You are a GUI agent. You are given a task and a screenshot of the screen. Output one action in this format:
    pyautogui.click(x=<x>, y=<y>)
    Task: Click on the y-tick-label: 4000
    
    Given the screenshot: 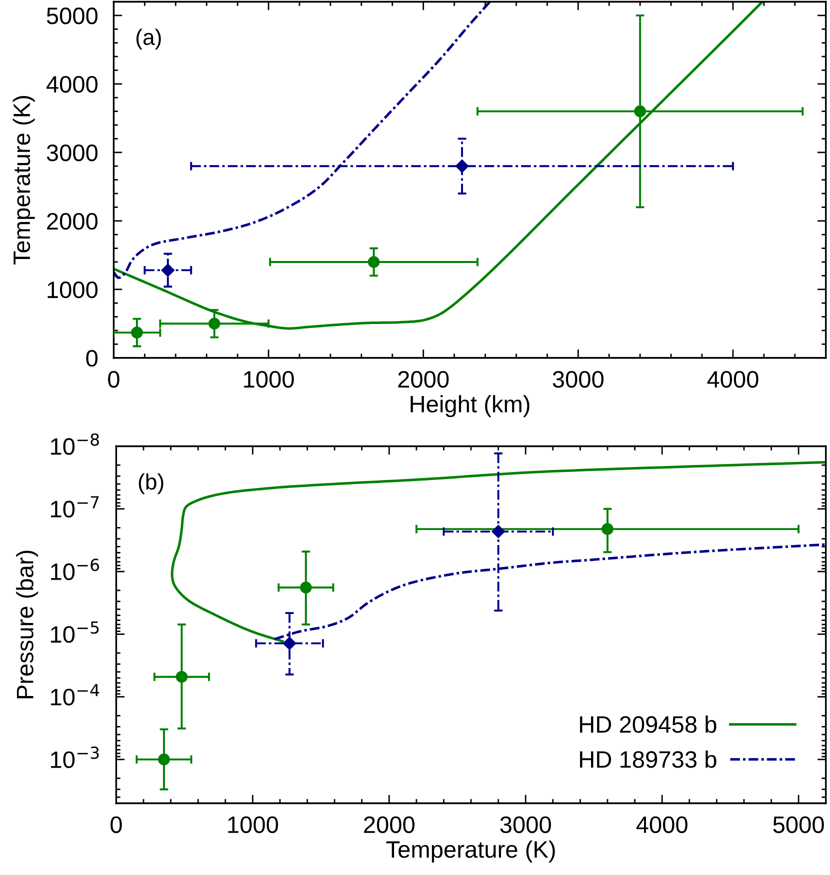 What is the action you would take?
    pyautogui.click(x=72, y=84)
    